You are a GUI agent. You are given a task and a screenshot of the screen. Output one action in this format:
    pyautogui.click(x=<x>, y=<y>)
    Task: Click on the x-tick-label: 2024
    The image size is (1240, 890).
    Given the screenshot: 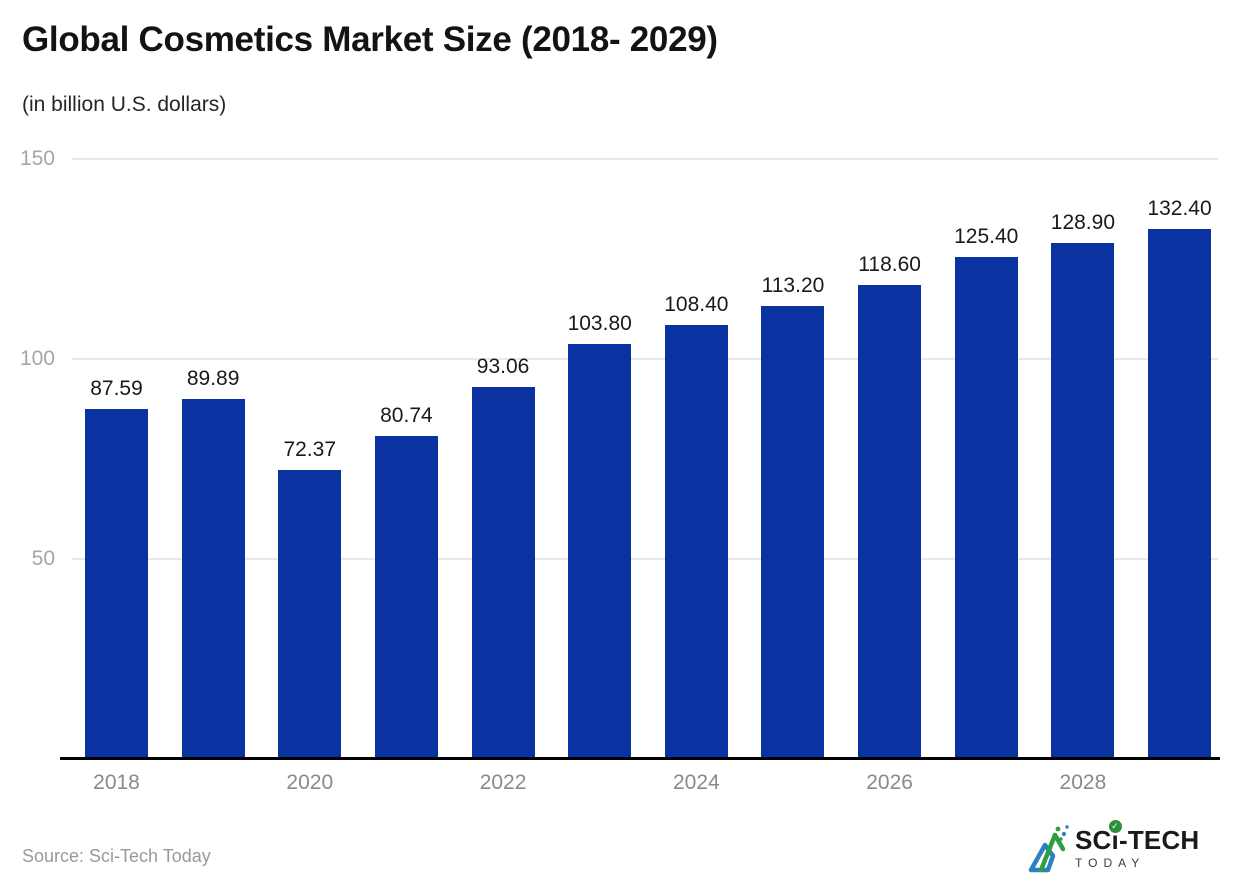 What is the action you would take?
    pyautogui.click(x=696, y=782)
    